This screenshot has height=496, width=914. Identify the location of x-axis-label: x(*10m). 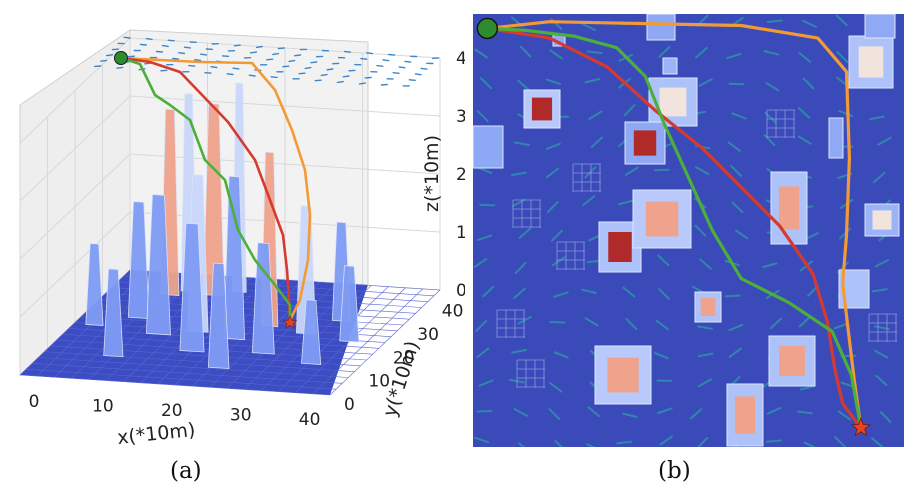
(156, 434).